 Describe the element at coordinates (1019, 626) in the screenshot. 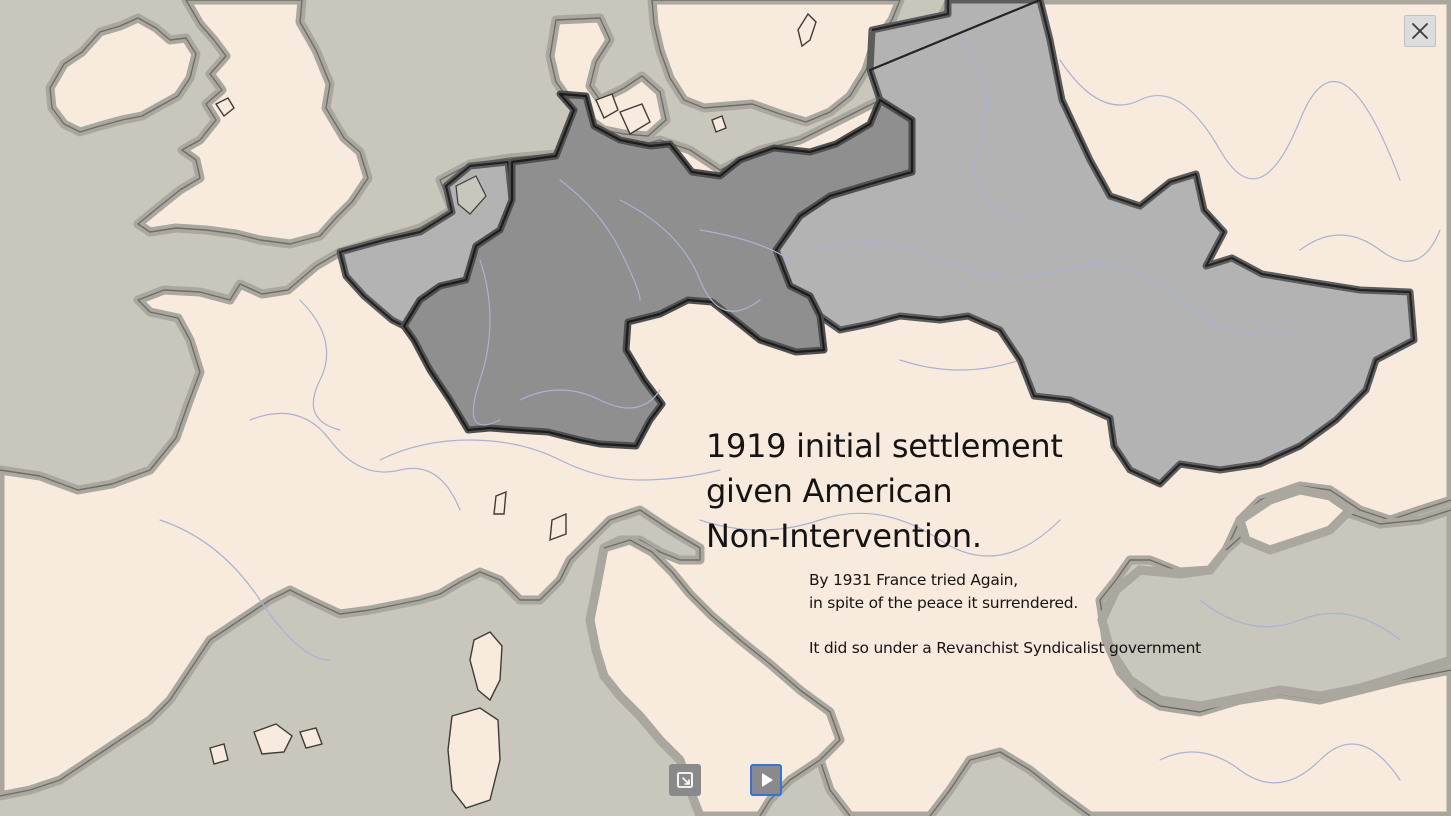

I see `note-spacer` at that location.